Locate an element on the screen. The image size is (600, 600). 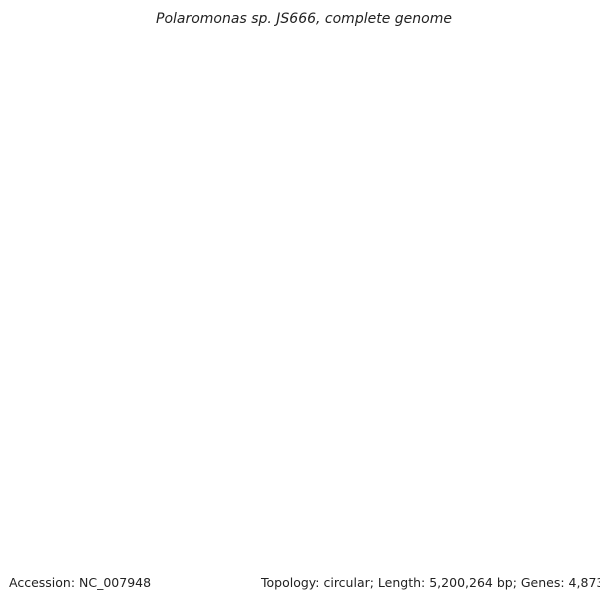
title-box: Polaromonas sp. JS666, complete genome is located at coordinates (304, 17).